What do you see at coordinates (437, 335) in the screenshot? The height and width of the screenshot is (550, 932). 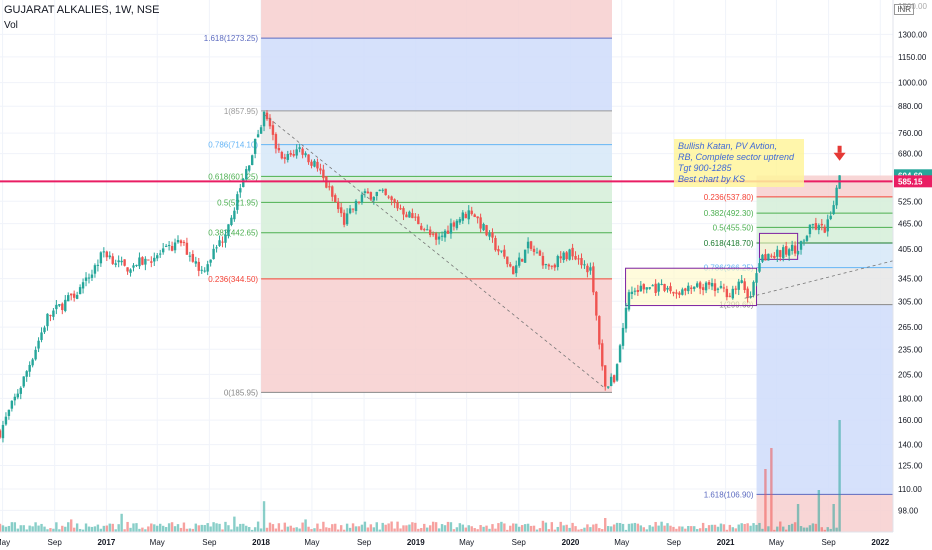 I see `fib-left-zone` at bounding box center [437, 335].